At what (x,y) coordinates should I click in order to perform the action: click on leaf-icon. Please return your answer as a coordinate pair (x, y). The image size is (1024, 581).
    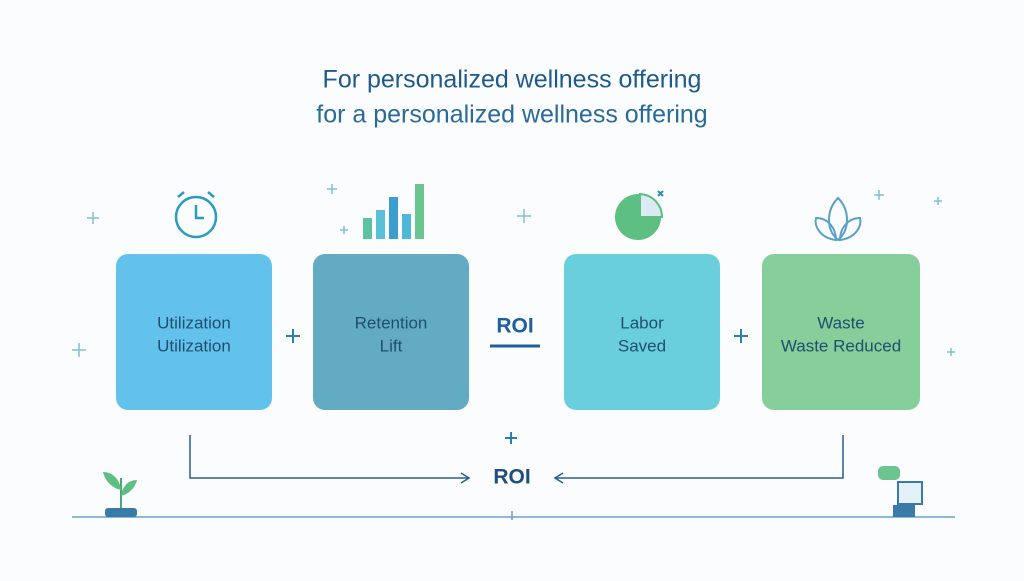
    Looking at the image, I should click on (838, 219).